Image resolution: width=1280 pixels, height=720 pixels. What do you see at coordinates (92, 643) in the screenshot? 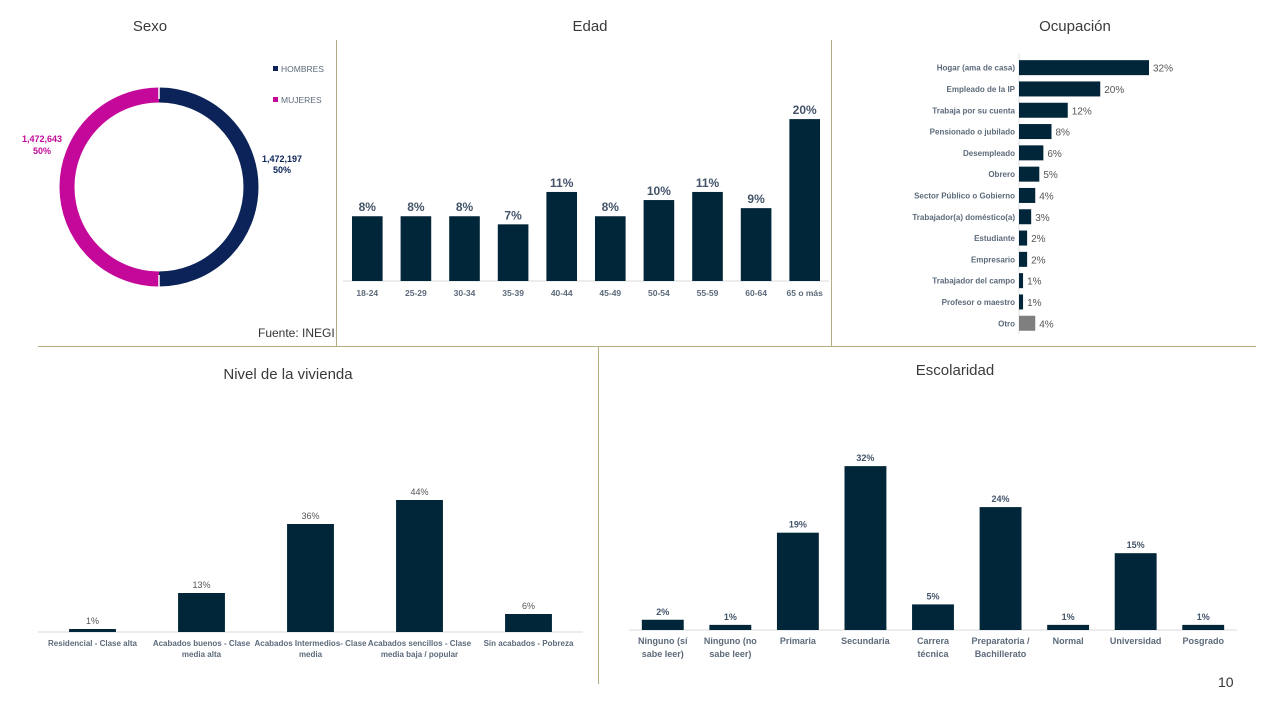
I see `x-tick-label: Residencial - Clase alta` at bounding box center [92, 643].